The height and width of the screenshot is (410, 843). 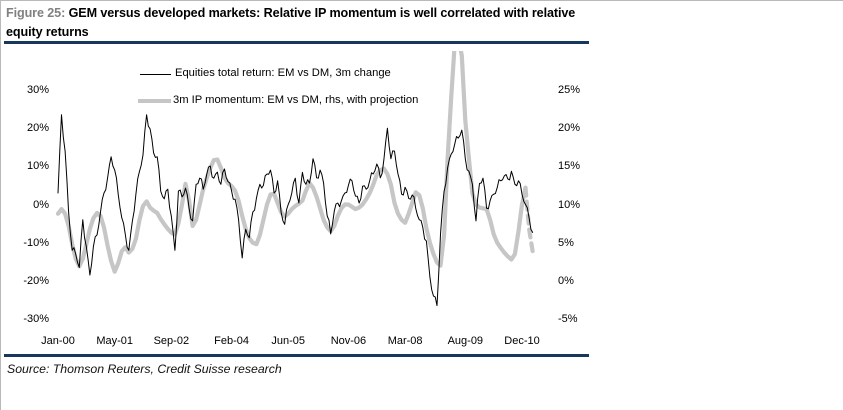 What do you see at coordinates (348, 341) in the screenshot?
I see `x-axis-tick: Nov-06` at bounding box center [348, 341].